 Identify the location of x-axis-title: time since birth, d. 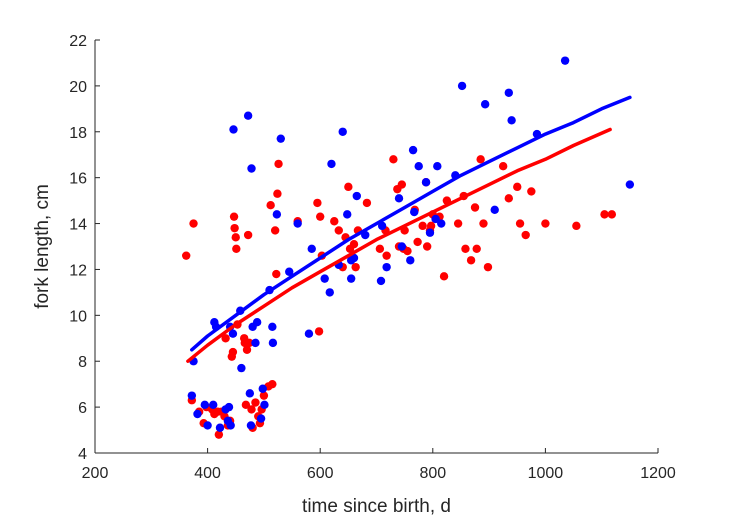
(376, 506).